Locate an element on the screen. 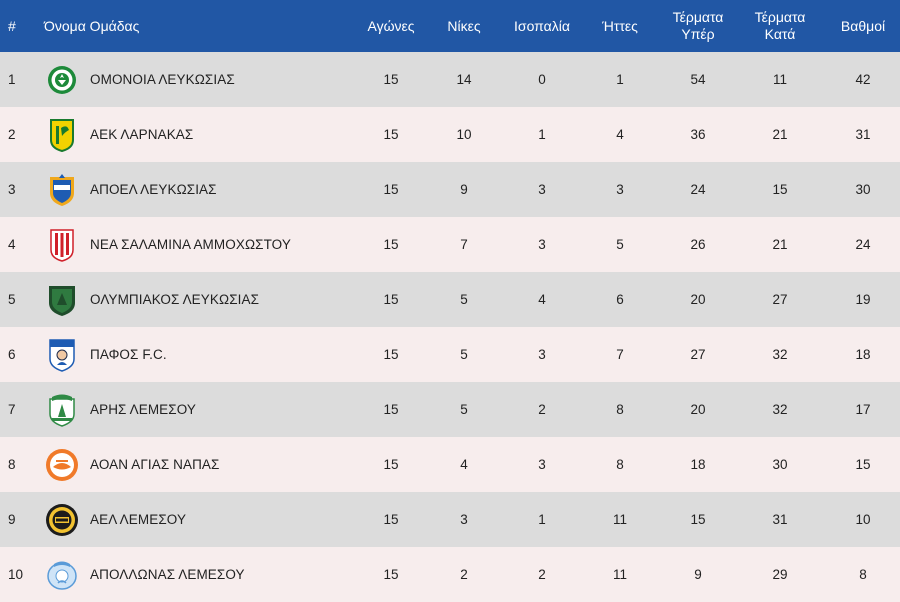 This screenshot has height=602, width=900. row-team: ΠΑΦΟΣ F.C. is located at coordinates (201, 355).